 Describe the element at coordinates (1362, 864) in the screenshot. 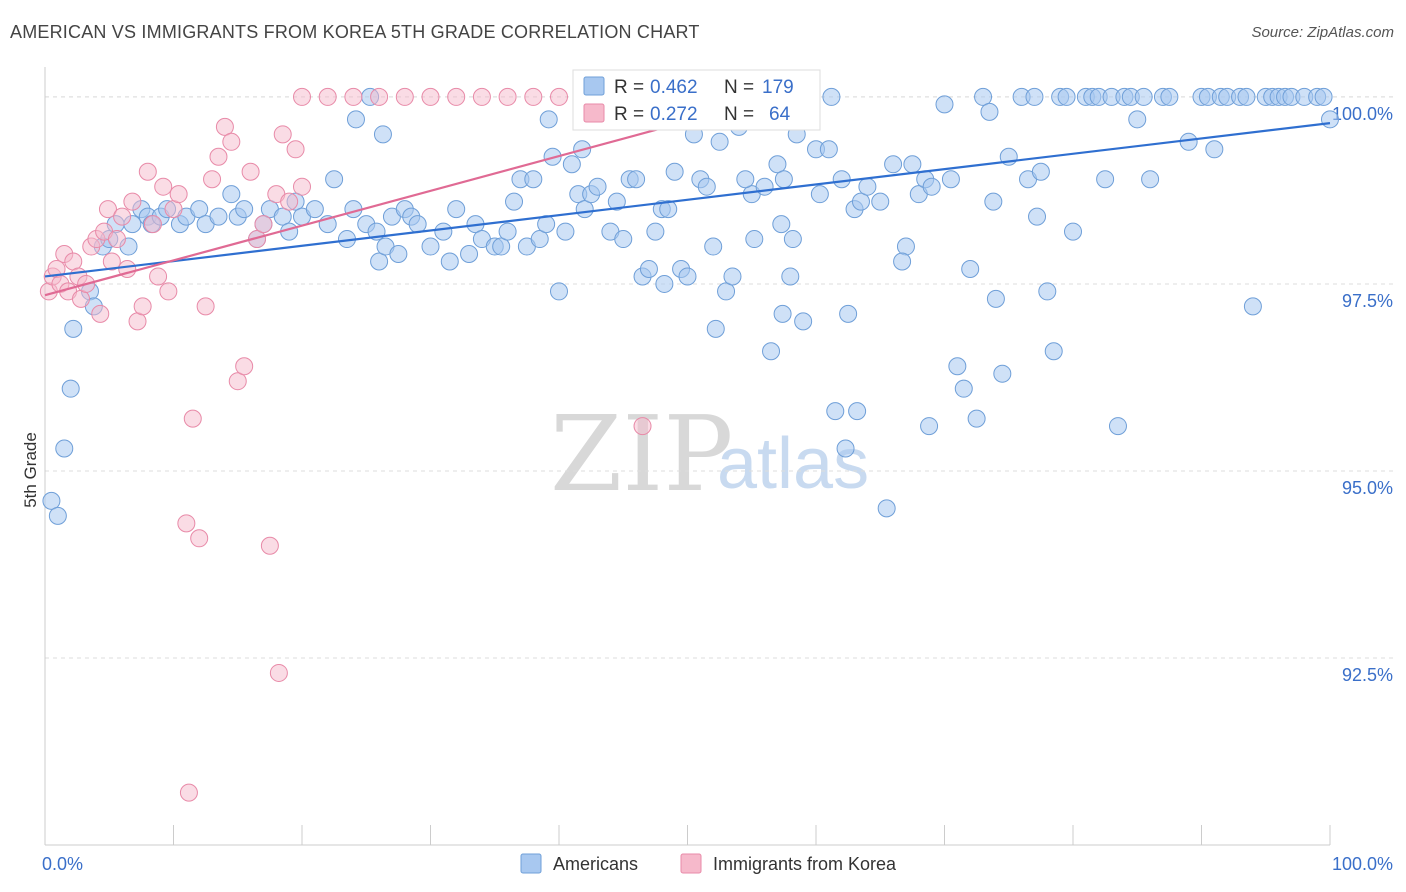

I see `x-tick-label-max: 100.0%` at that location.